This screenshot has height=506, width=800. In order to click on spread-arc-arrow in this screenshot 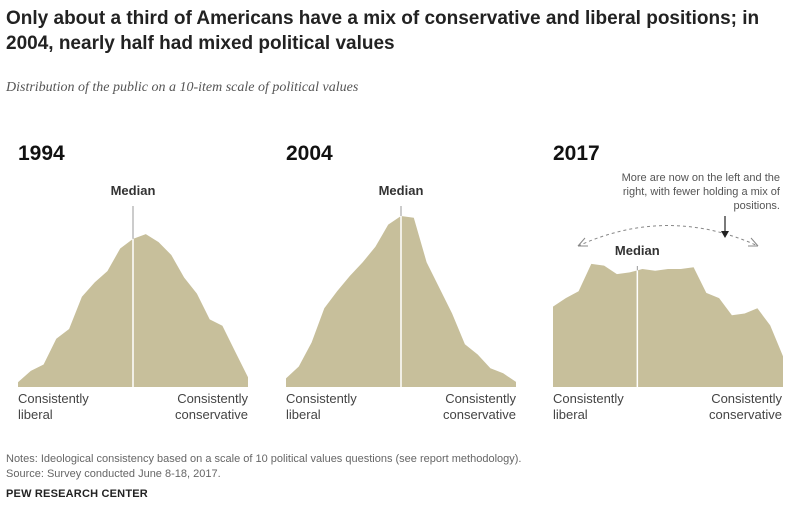, I will do `click(668, 236)`.